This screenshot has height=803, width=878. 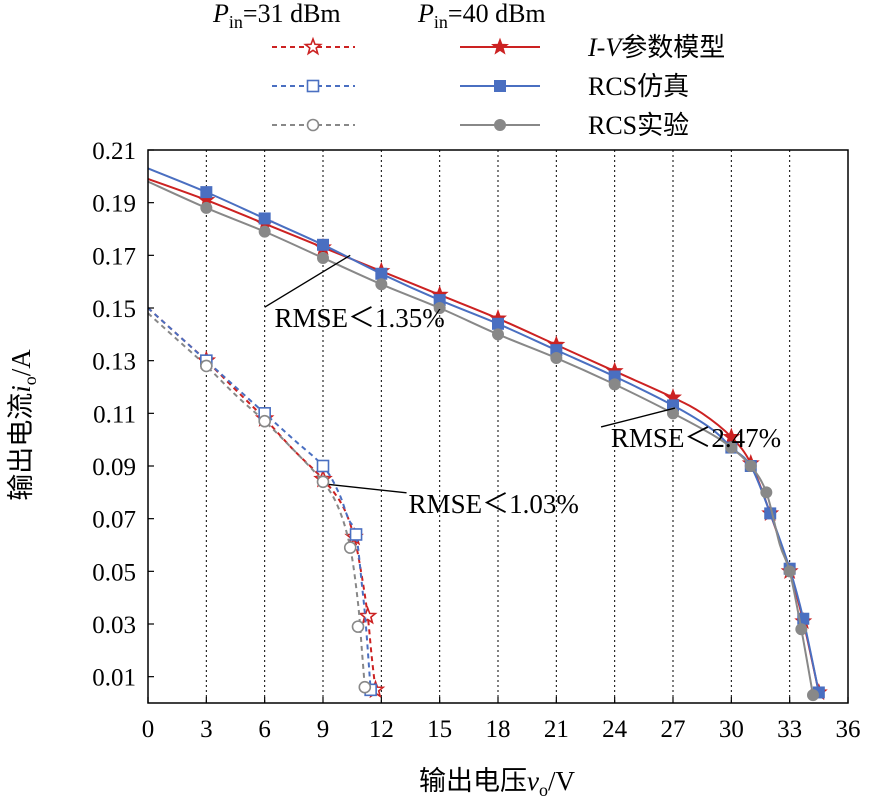 I want to click on x-tick-label: 30, so click(x=731, y=729).